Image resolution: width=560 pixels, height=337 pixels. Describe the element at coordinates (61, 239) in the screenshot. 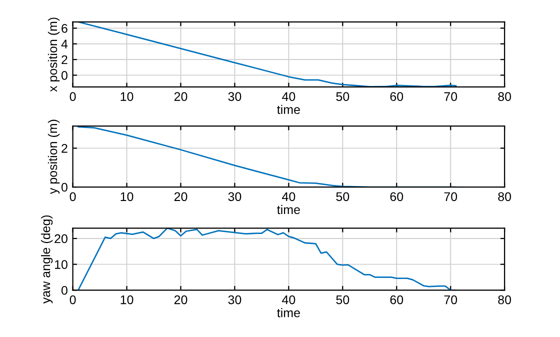

I see `y-tick-label: 20` at that location.